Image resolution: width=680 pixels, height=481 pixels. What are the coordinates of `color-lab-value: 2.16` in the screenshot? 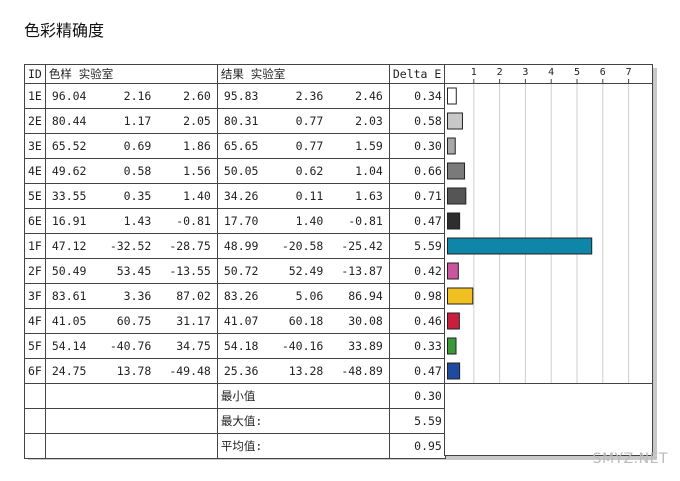 It's located at (137, 96).